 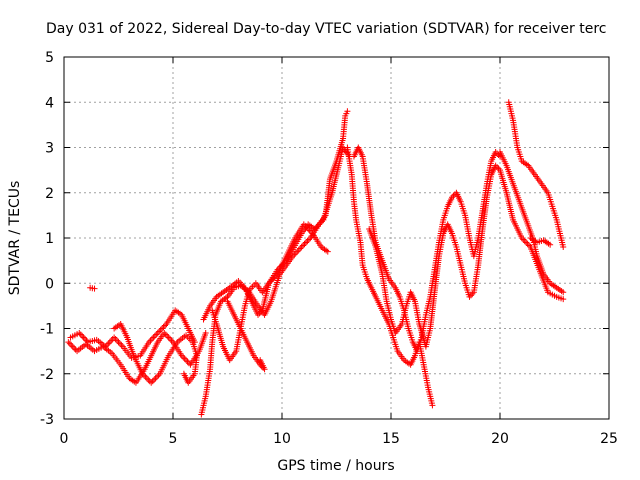 I want to click on series-trace-c, so click(x=92, y=288).